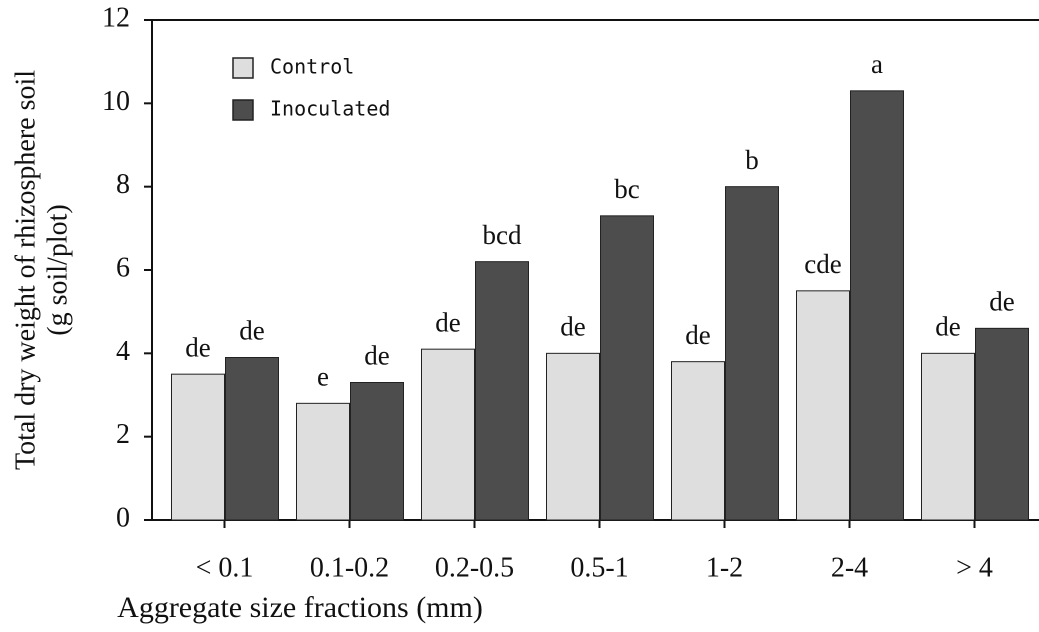  I want to click on bar-letter: b, so click(752, 160).